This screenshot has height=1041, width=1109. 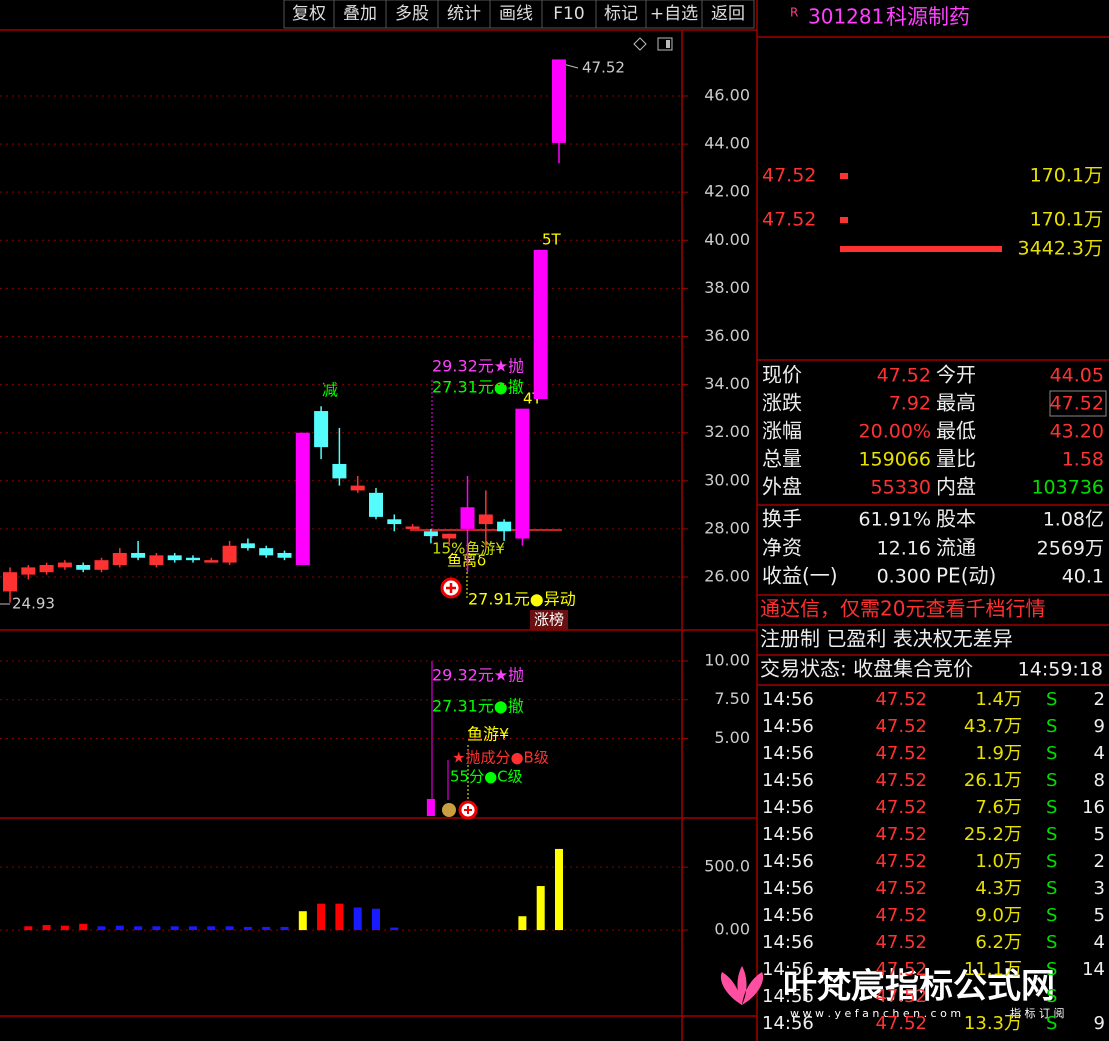 What do you see at coordinates (966, 576) in the screenshot?
I see `quote-label: PE(动)` at bounding box center [966, 576].